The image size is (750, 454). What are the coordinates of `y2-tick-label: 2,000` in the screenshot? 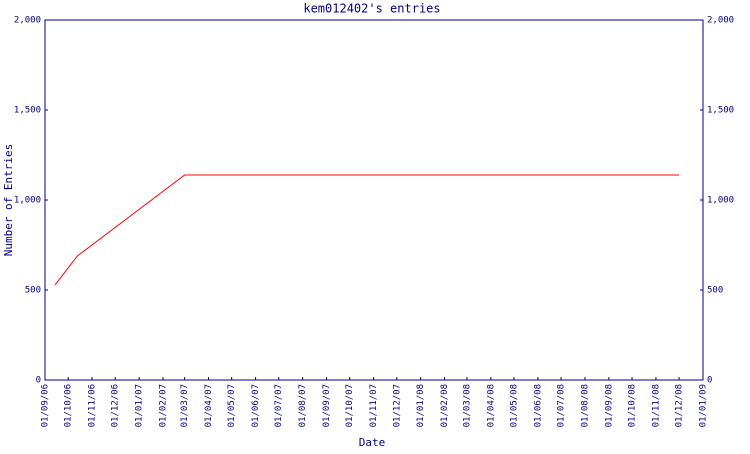 It's located at (720, 21).